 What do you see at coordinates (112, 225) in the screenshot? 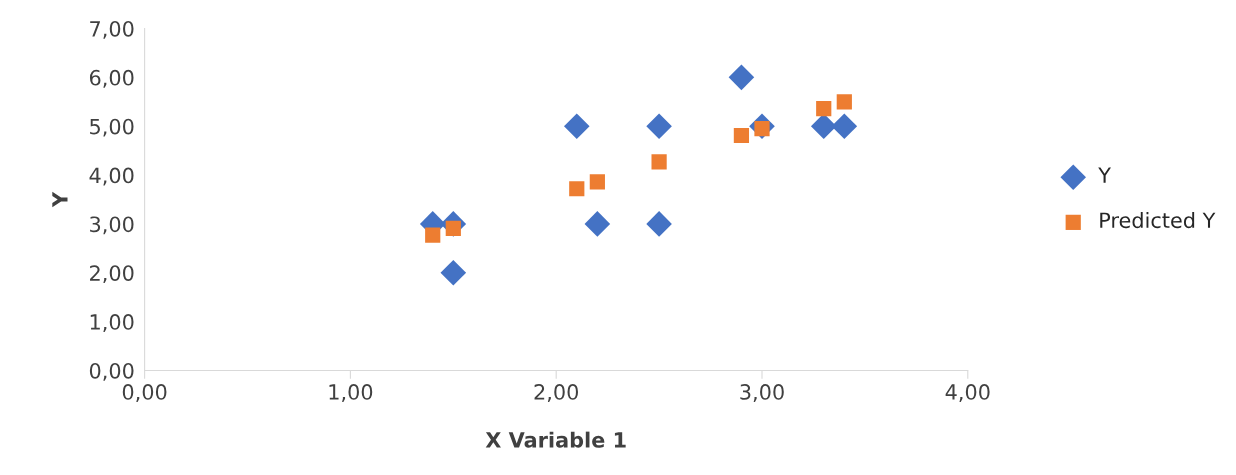
I see `y-tick-label: 3,00` at bounding box center [112, 225].